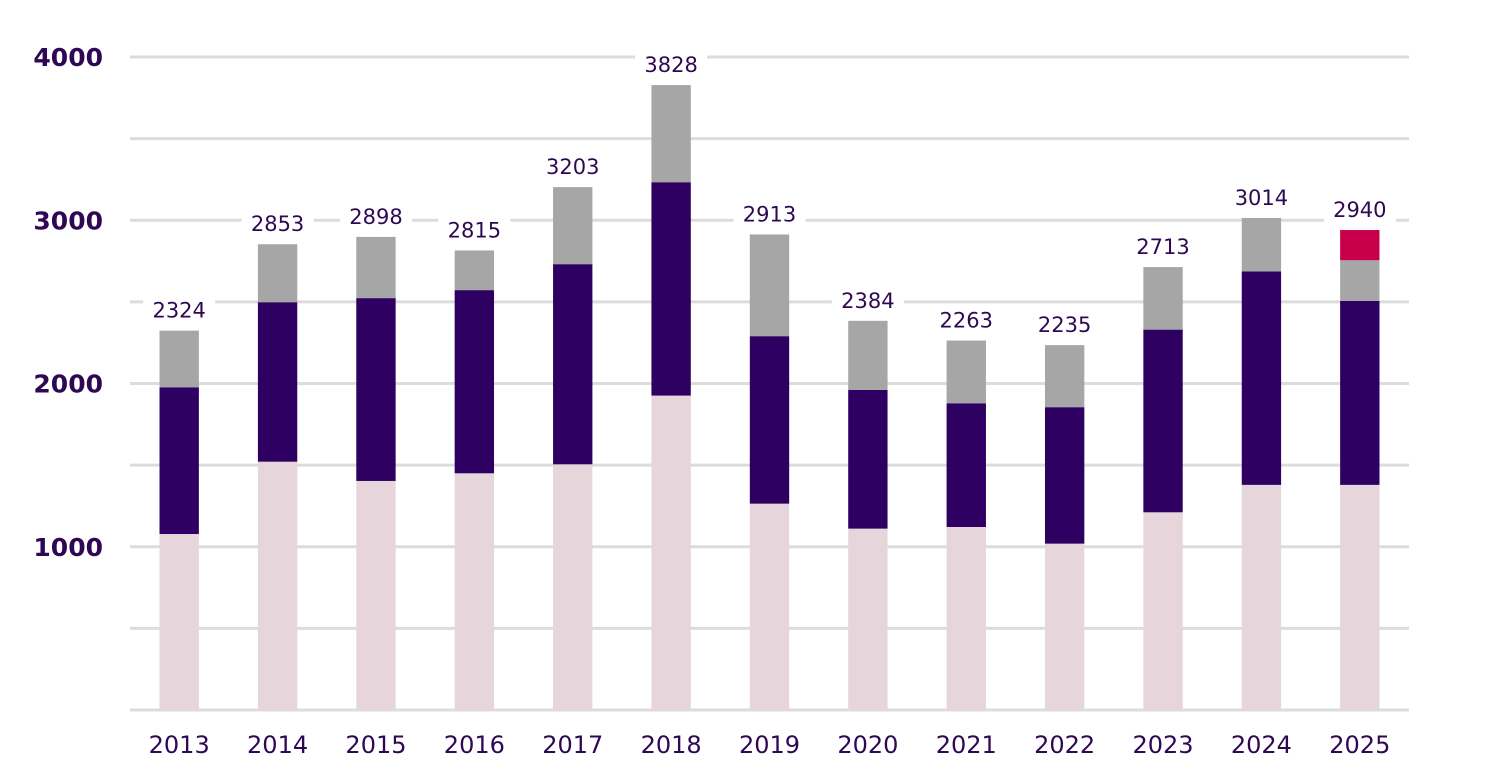 The height and width of the screenshot is (778, 1512). I want to click on y-tick-label: 2000, so click(68, 384).